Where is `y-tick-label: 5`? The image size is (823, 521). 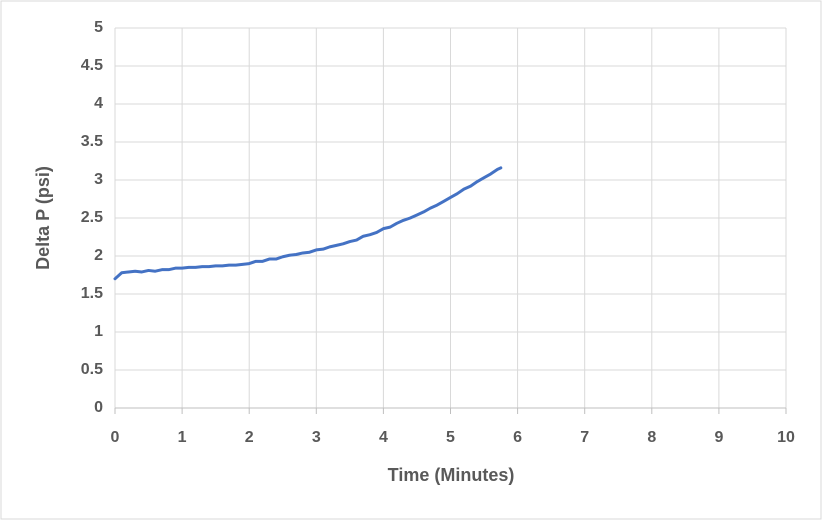 y-tick-label: 5 is located at coordinates (98, 27).